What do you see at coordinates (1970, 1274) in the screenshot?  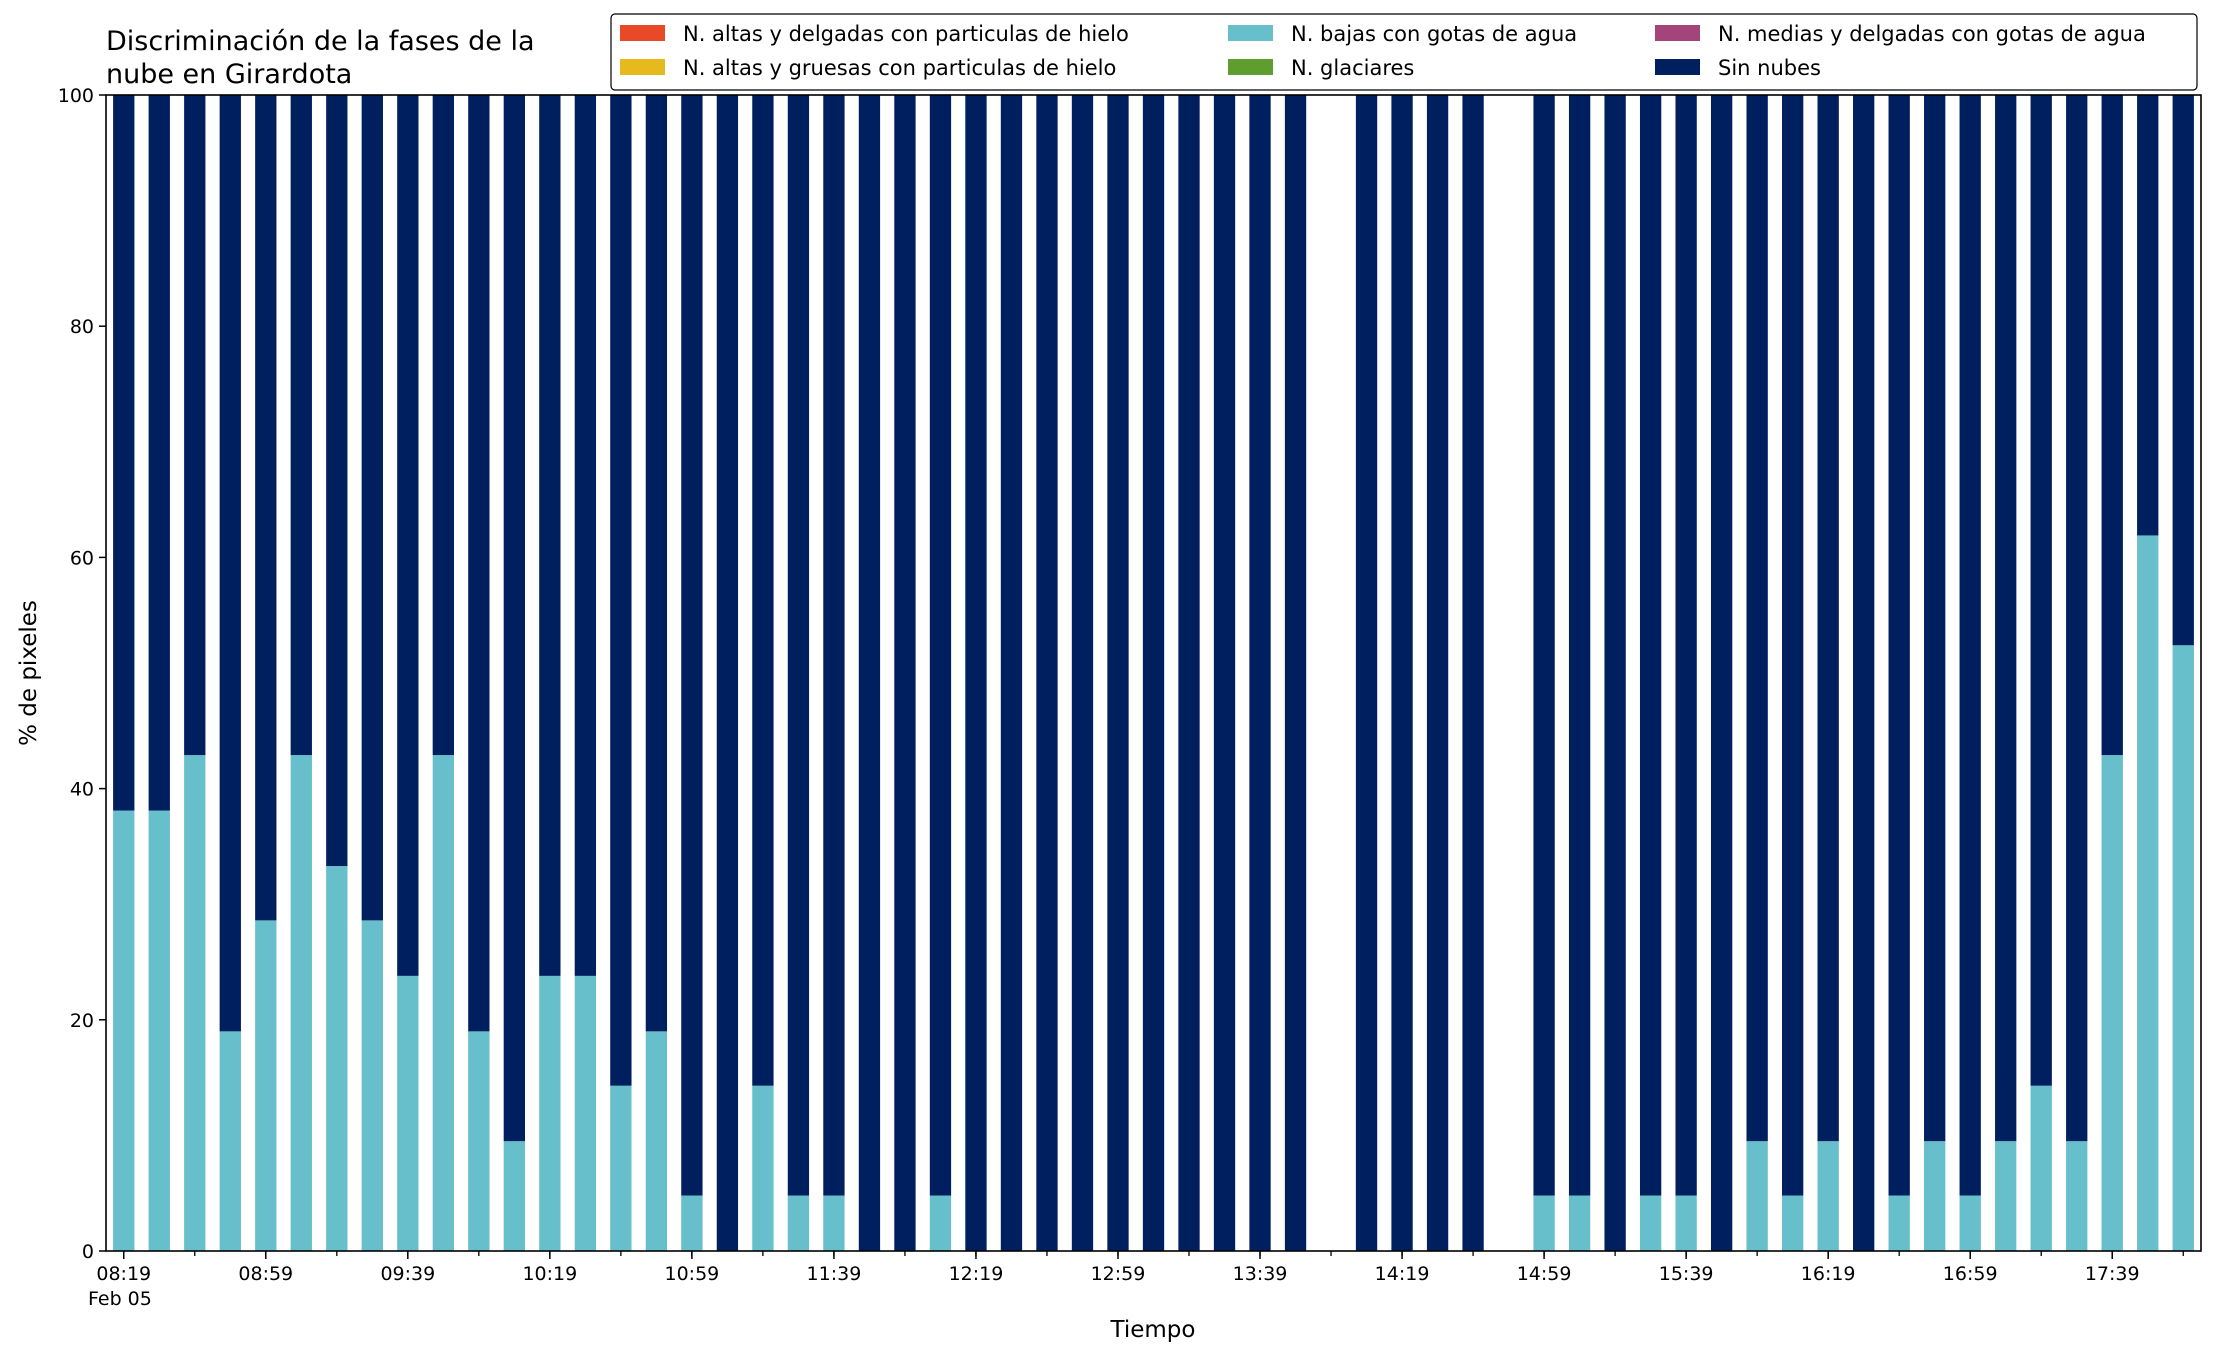 I see `x-tick-label: 16:59` at bounding box center [1970, 1274].